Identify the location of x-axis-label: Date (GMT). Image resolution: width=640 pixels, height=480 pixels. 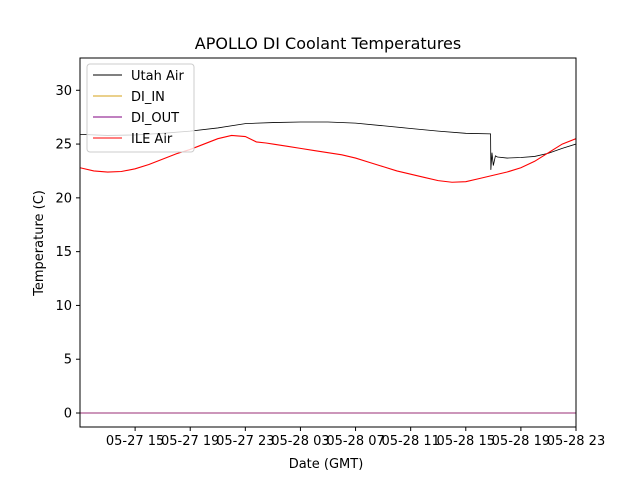
(326, 464).